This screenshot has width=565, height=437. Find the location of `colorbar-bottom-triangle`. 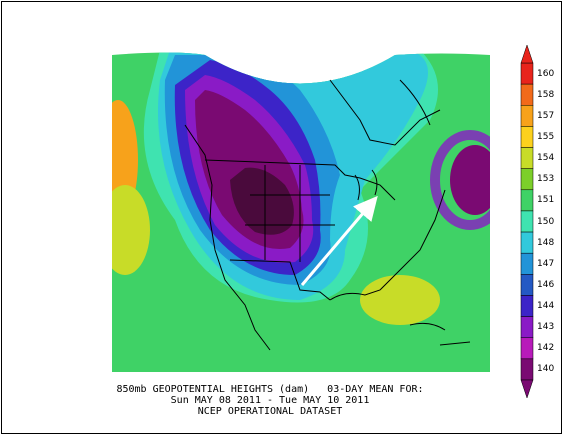

colorbar-bottom-triangle is located at coordinates (527, 389).